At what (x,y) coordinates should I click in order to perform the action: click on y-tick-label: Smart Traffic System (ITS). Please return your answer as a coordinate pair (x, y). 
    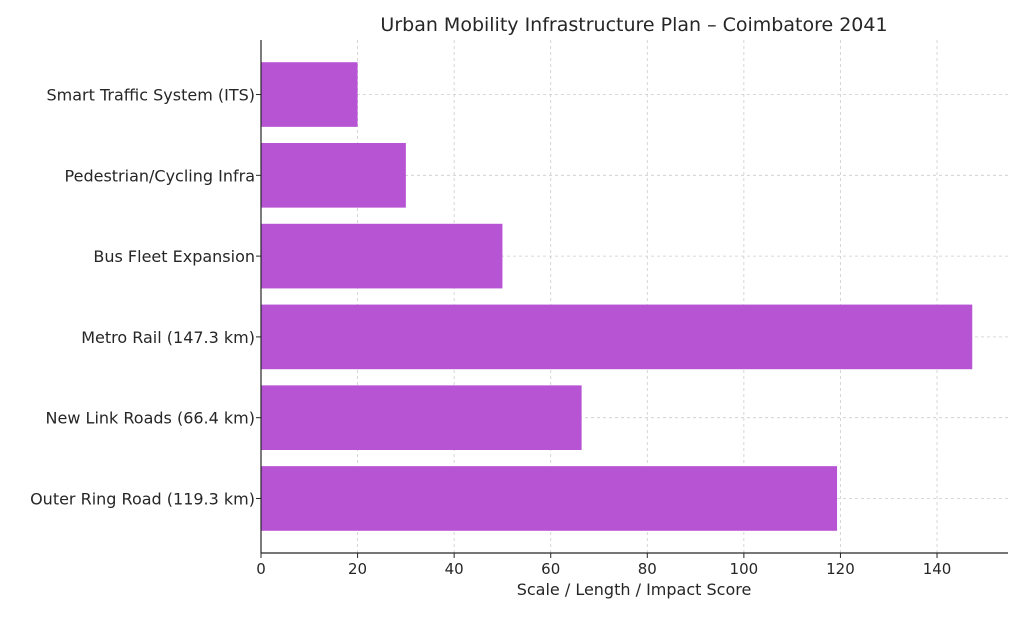
    Looking at the image, I should click on (150, 95).